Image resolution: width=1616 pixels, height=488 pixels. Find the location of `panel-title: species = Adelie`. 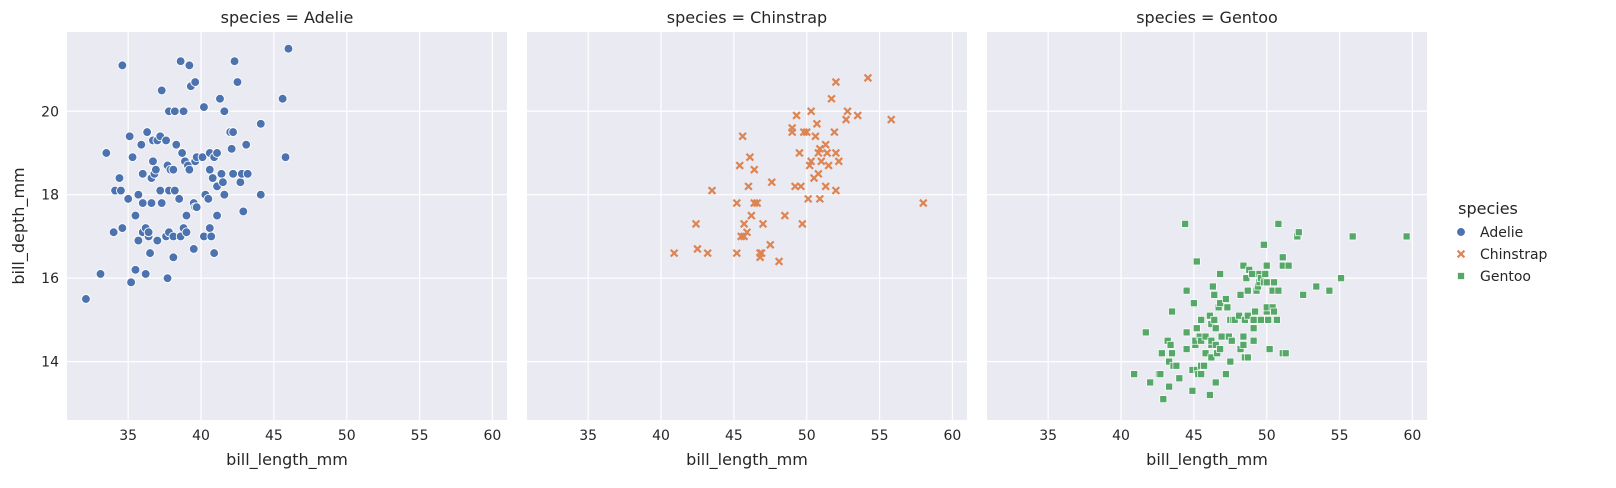

panel-title: species = Adelie is located at coordinates (287, 17).